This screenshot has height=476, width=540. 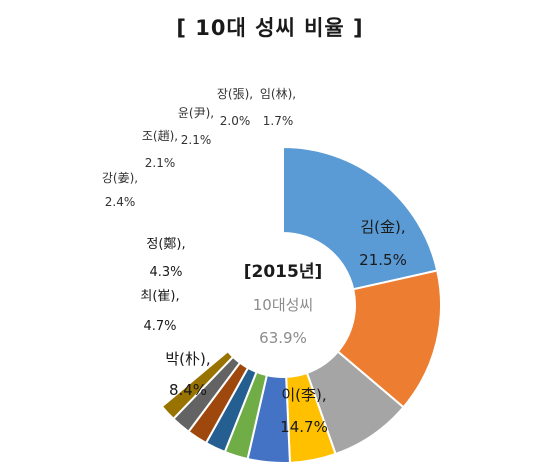 What do you see at coordinates (303, 395) in the screenshot?
I see `slice-name-label: 이(李),` at bounding box center [303, 395].